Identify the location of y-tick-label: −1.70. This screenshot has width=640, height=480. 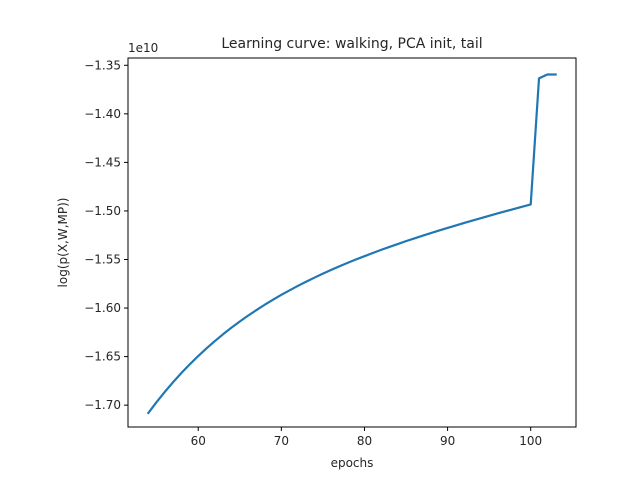
(102, 405).